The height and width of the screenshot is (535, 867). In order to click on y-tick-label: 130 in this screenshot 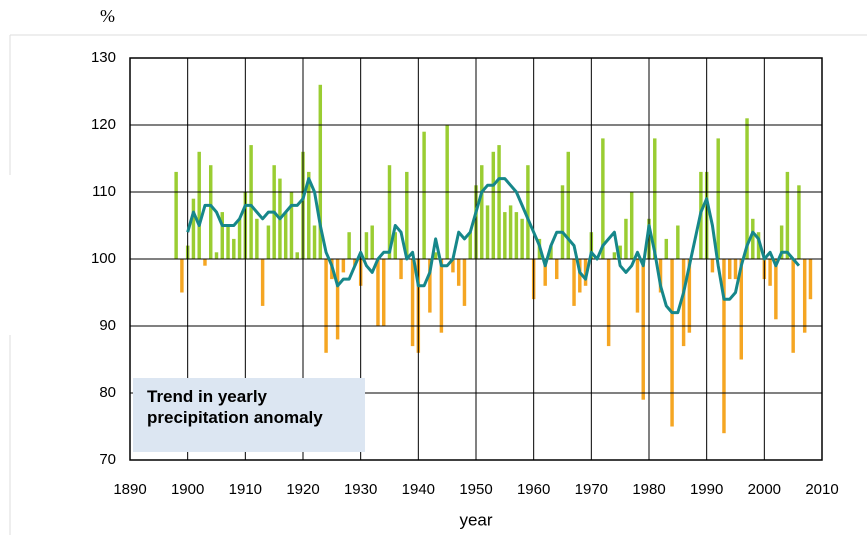, I will do `click(103, 57)`.